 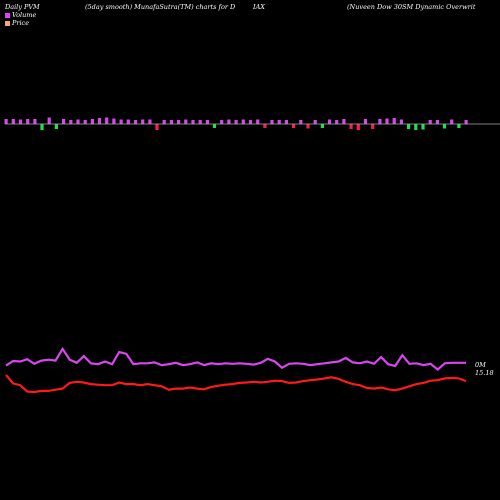 What do you see at coordinates (7, 23) in the screenshot?
I see `legend-swatch-price` at bounding box center [7, 23].